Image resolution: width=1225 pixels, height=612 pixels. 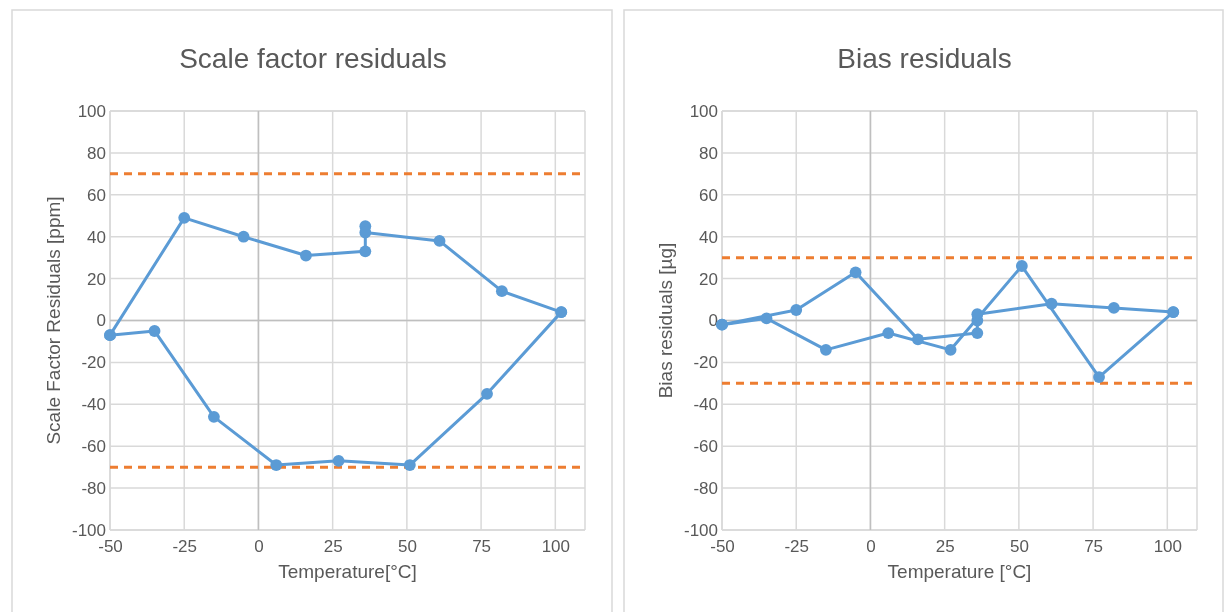 What do you see at coordinates (924, 58) in the screenshot?
I see `chart-title: Bias residuals` at bounding box center [924, 58].